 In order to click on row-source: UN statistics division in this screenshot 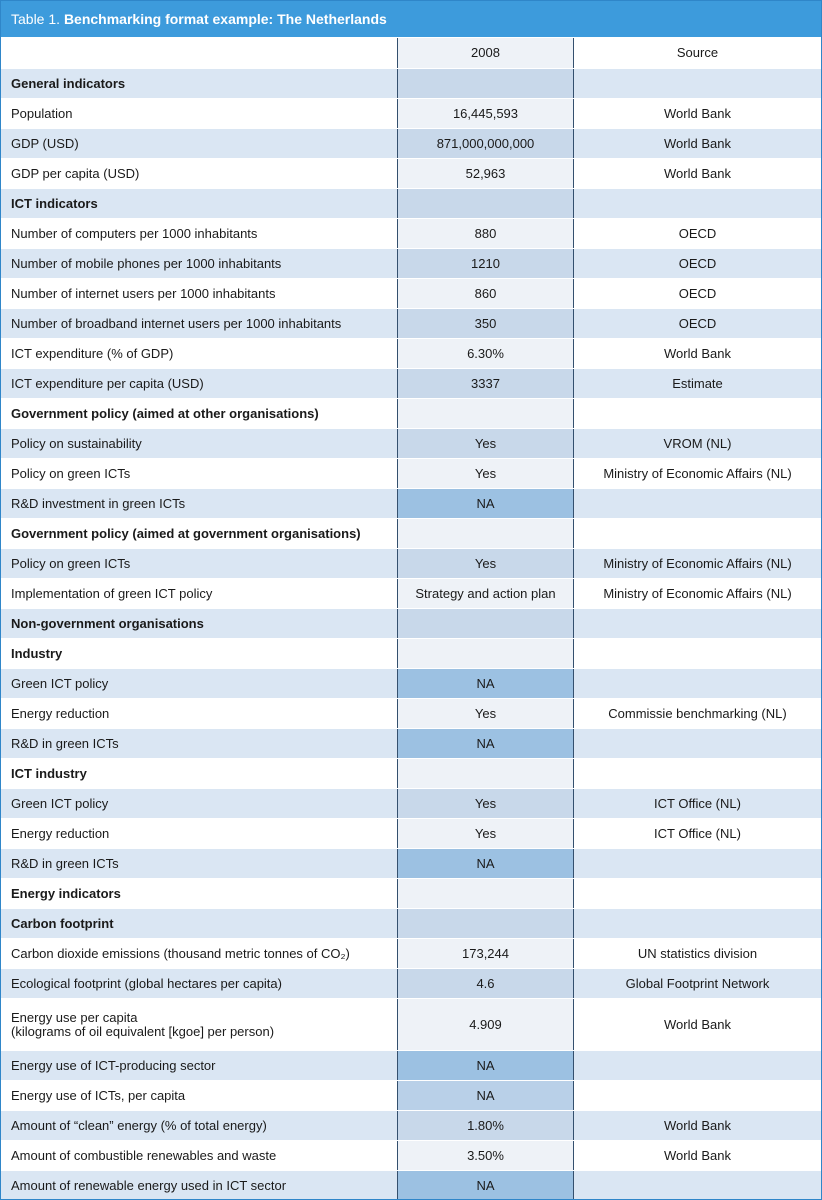, I will do `click(697, 953)`.